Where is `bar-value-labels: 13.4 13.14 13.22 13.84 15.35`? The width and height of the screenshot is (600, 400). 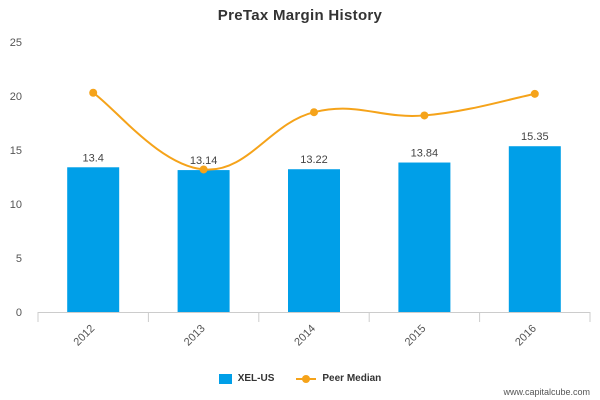 bar-value-labels: 13.4 13.14 13.22 13.84 15.35 is located at coordinates (315, 149).